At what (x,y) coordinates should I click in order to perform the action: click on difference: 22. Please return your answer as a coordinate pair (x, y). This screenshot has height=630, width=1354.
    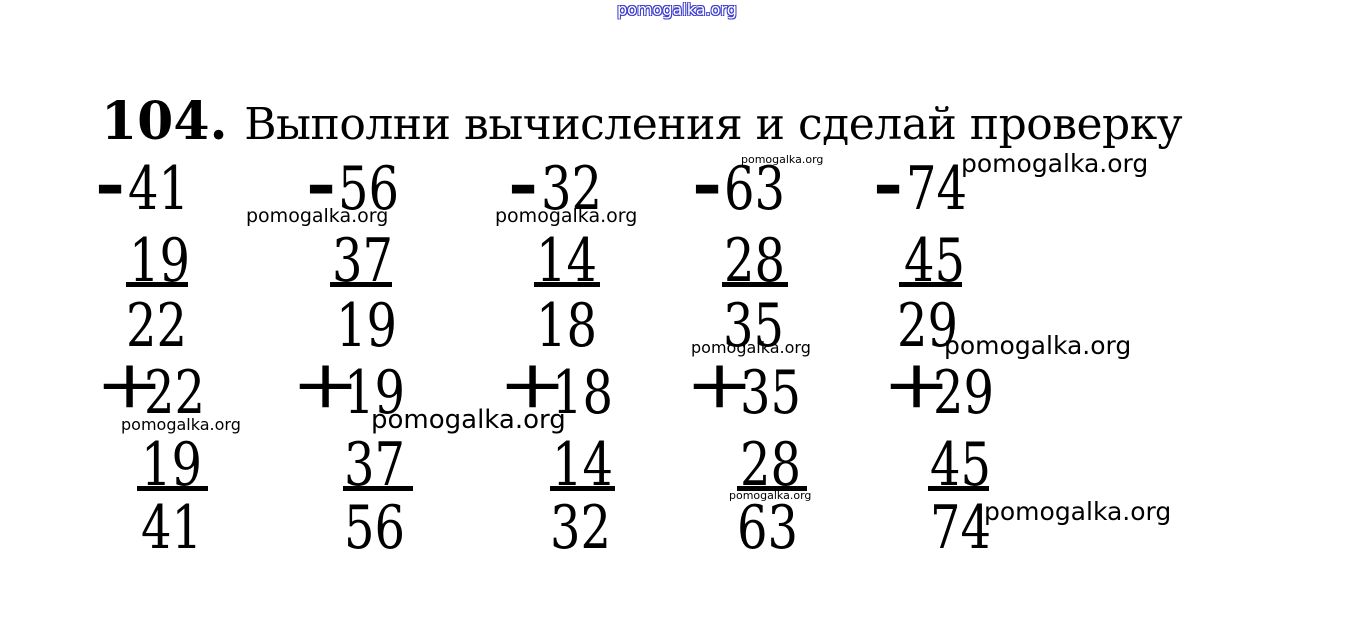
    Looking at the image, I should click on (157, 326).